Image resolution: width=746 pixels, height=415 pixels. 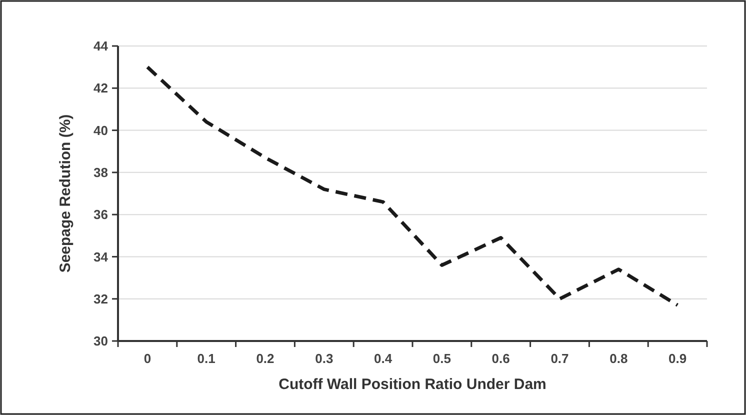 I want to click on y-tick-label: 30, so click(x=101, y=341).